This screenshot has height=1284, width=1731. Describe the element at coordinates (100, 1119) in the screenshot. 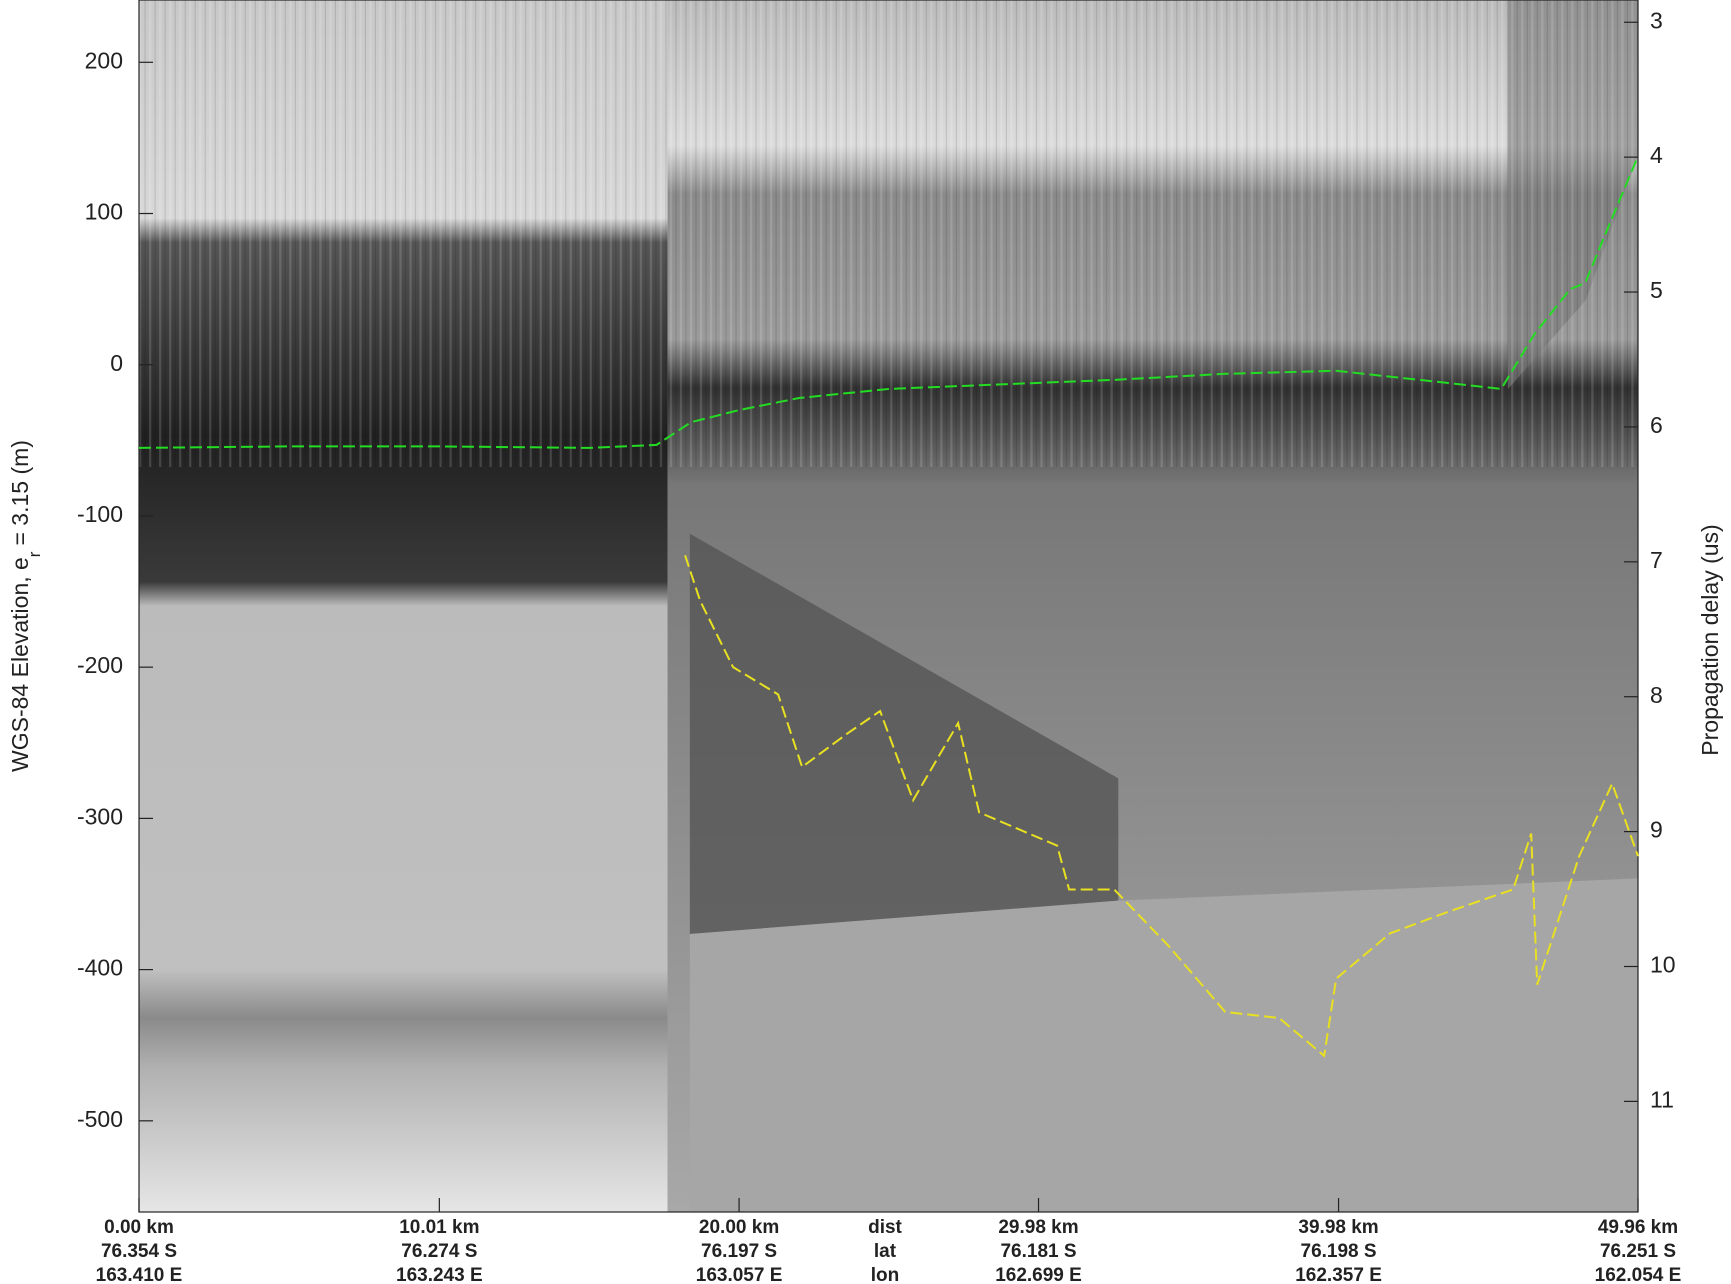

I see `y-tick-label: -500` at that location.